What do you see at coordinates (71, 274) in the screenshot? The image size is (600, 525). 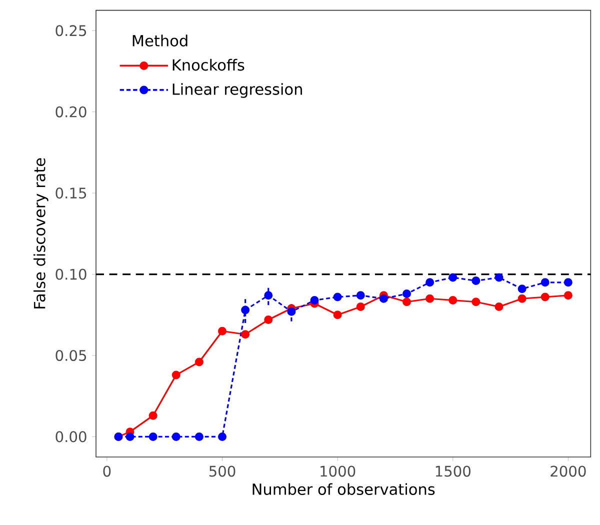 I see `y-tick-label: 0.10` at bounding box center [71, 274].